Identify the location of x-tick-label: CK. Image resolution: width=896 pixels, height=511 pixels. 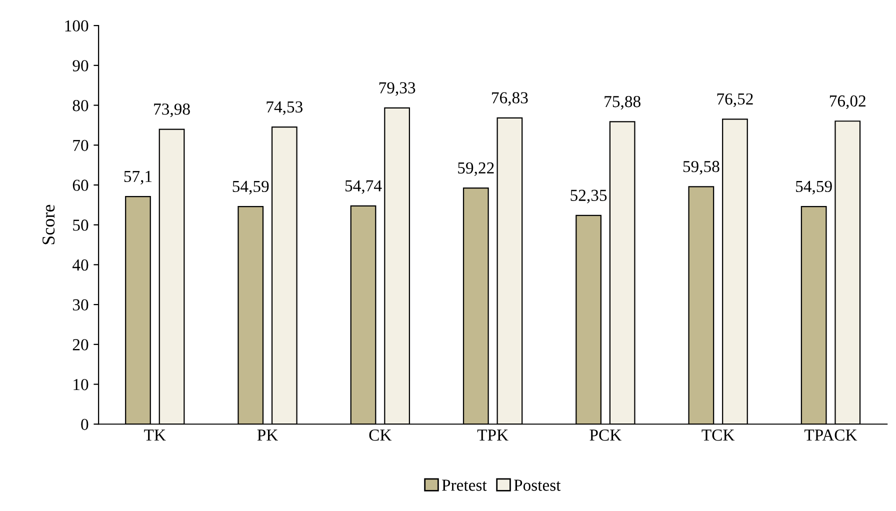
(380, 435).